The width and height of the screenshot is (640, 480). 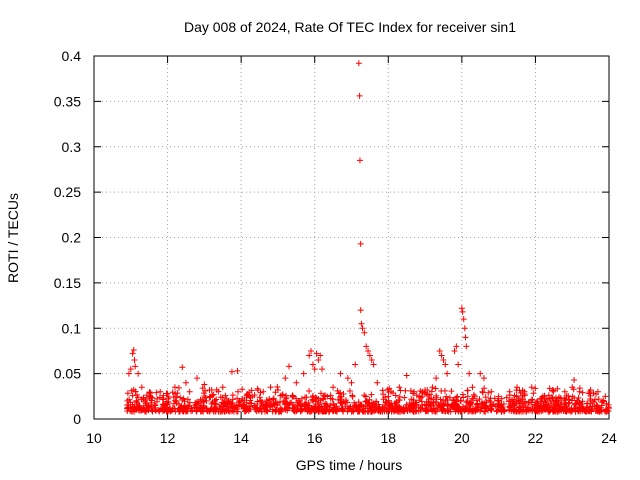 I want to click on y-tick-label: 0, so click(x=77, y=419).